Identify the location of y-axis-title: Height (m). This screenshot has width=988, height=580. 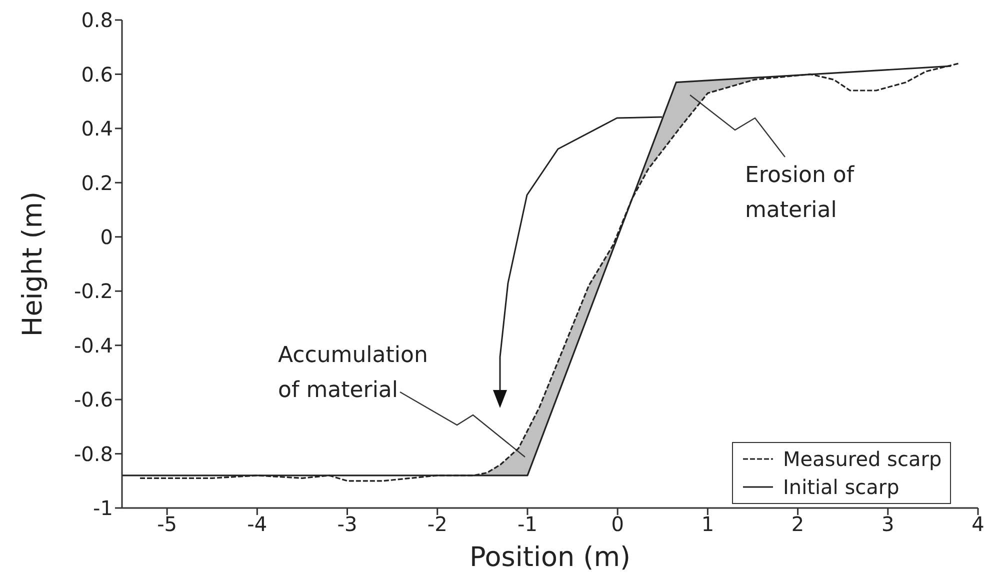
(33, 264).